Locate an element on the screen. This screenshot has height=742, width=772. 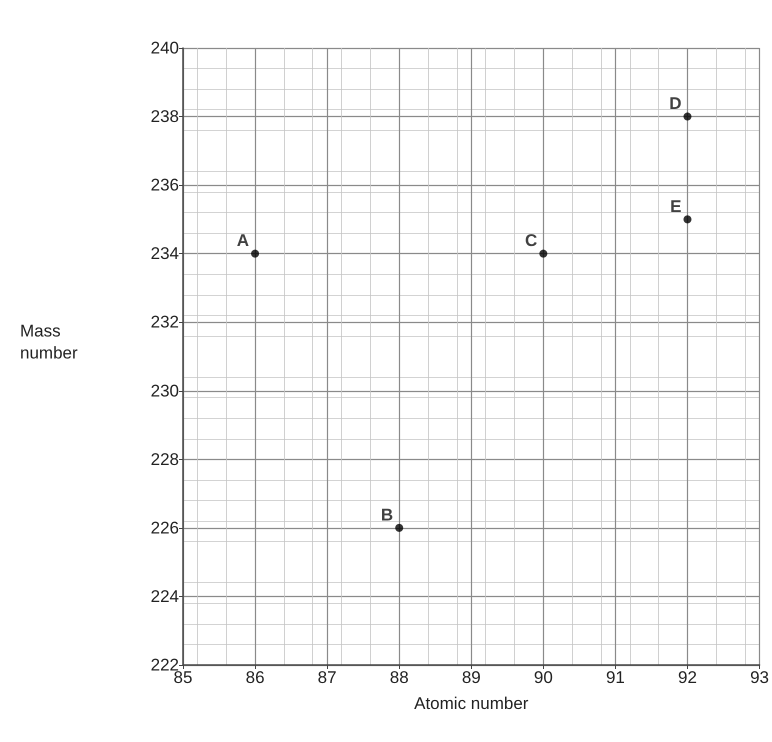
y-tick-label: 240 is located at coordinates (164, 48).